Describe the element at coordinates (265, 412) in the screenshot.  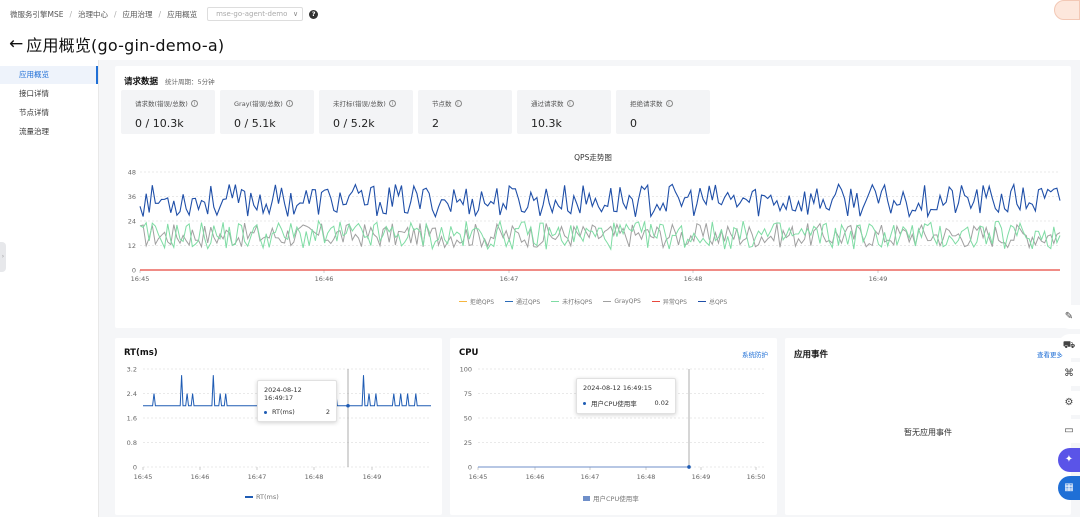
I see `tooltip-dot` at that location.